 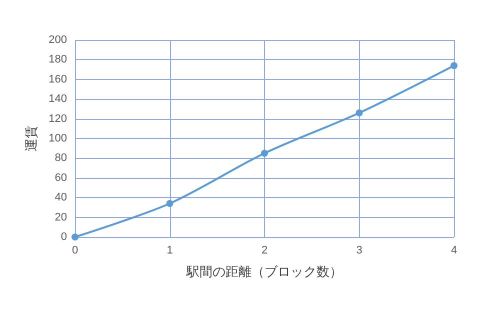 What do you see at coordinates (57, 79) in the screenshot?
I see `y-tick-label: 160` at bounding box center [57, 79].